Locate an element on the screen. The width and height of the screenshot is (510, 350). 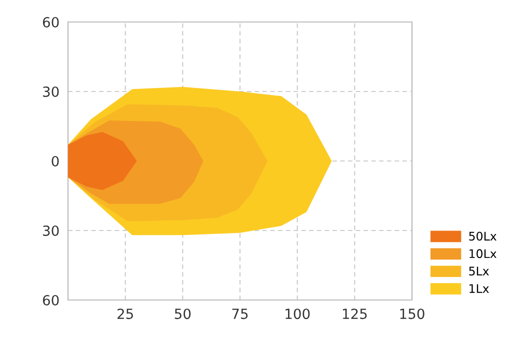
x-tick-label: 25 is located at coordinates (125, 314).